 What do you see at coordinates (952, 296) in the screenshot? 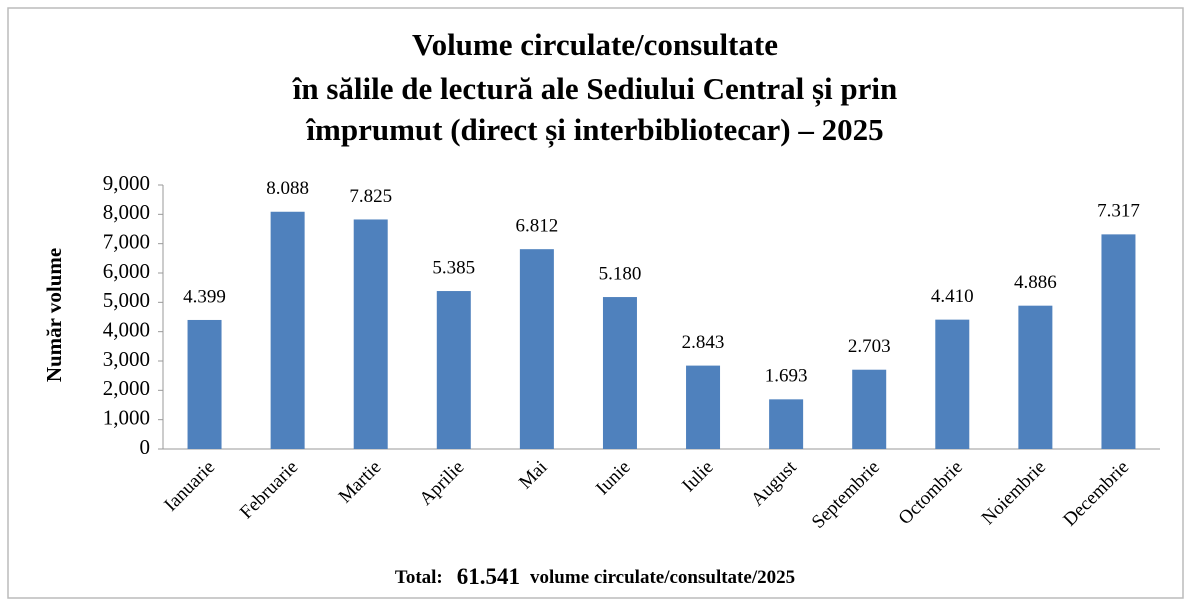
I see `data-label: 4.410` at bounding box center [952, 296].